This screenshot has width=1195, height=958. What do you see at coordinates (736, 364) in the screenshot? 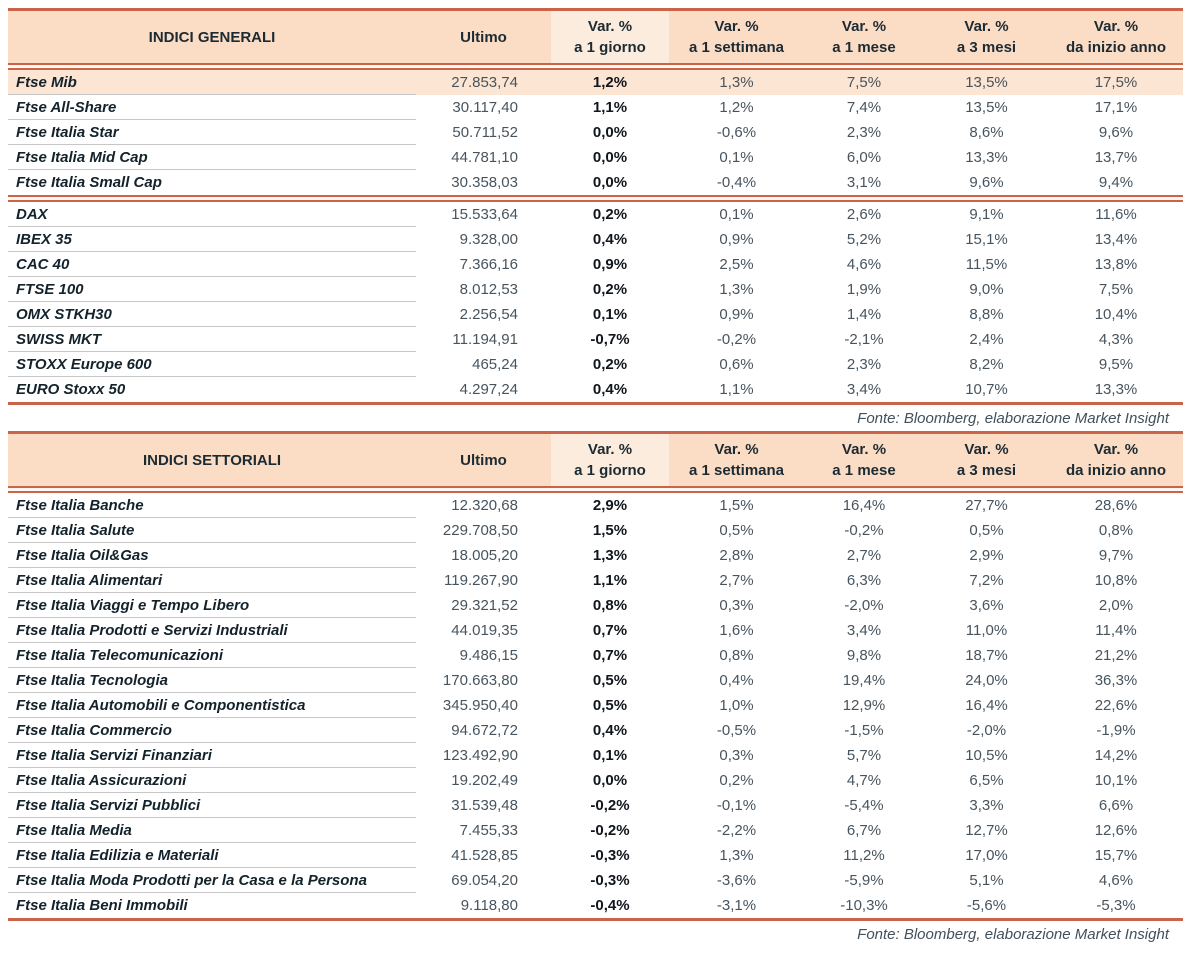
I see `var-percent-value: 0,6%` at bounding box center [736, 364].